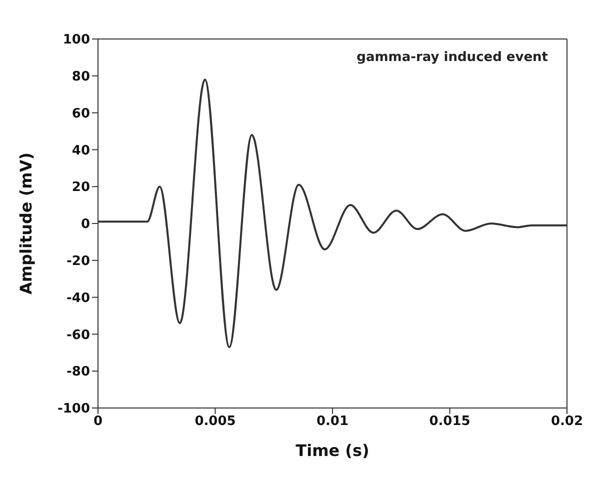 Image resolution: width=599 pixels, height=490 pixels. I want to click on x-tick-label: 0.02, so click(567, 422).